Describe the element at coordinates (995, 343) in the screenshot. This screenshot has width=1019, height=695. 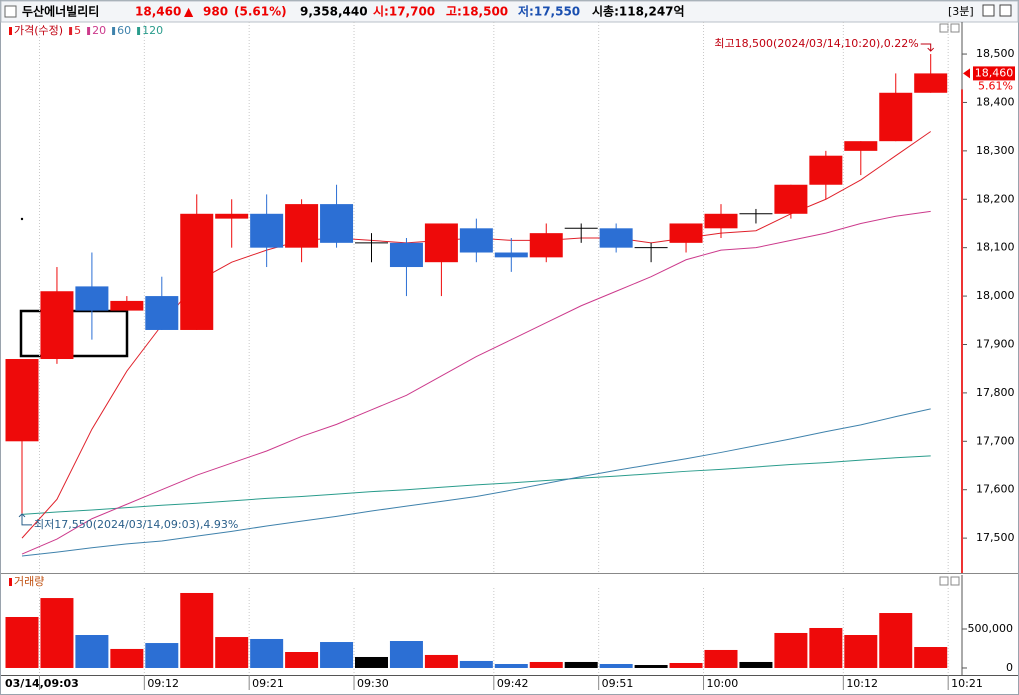
I see `y-tick-label: 17,900` at that location.